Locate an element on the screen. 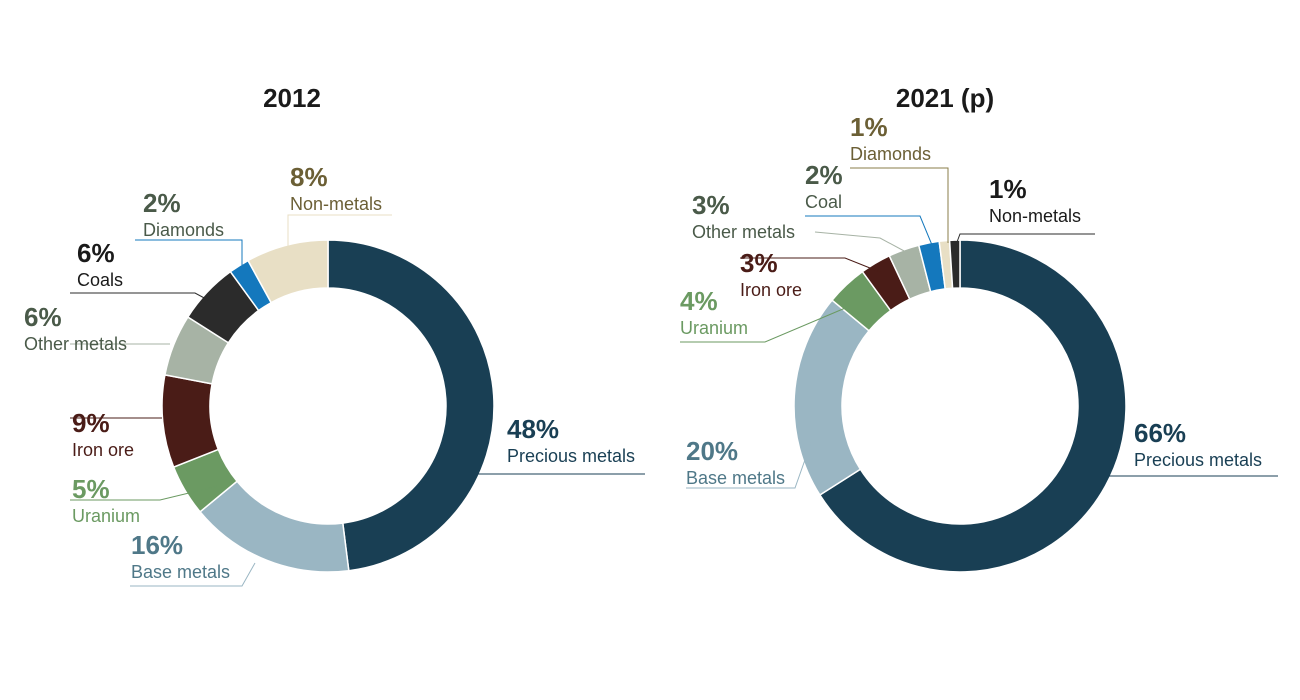 Image resolution: width=1300 pixels, height=700 pixels. slice-value-label: 66% is located at coordinates (1160, 433).